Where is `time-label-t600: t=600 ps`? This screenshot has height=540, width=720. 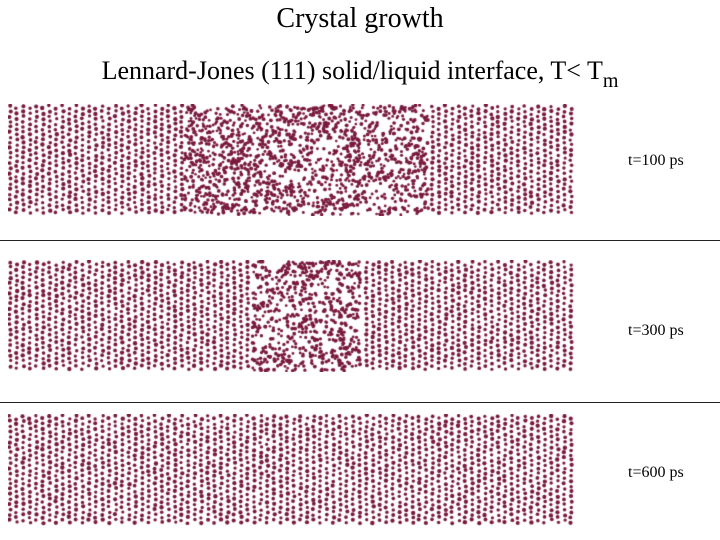
time-label-t600: t=600 ps is located at coordinates (656, 472).